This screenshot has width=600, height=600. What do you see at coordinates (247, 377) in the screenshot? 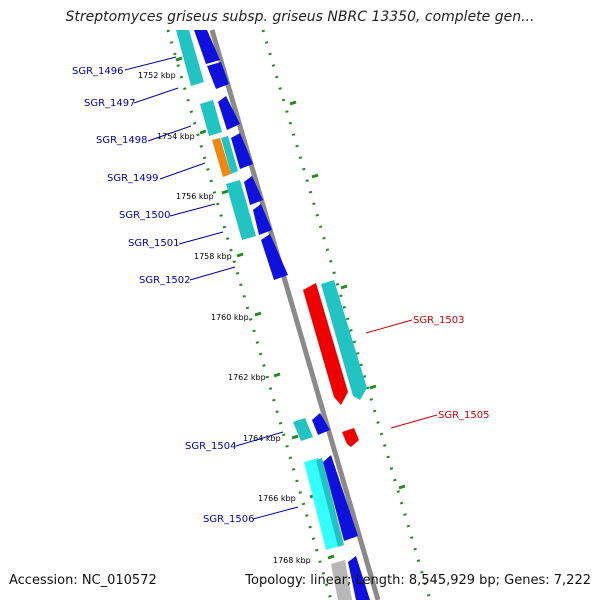
I see `kbp-label: 1762 kbp` at bounding box center [247, 377].